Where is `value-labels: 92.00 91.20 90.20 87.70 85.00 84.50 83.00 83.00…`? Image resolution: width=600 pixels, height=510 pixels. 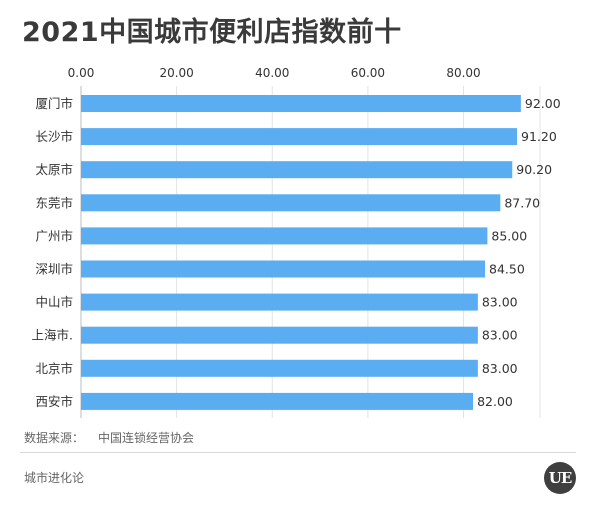 value-labels: 92.00 91.20 90.20 87.70 85.00 84.50 83.00 83.00… is located at coordinates (519, 252).